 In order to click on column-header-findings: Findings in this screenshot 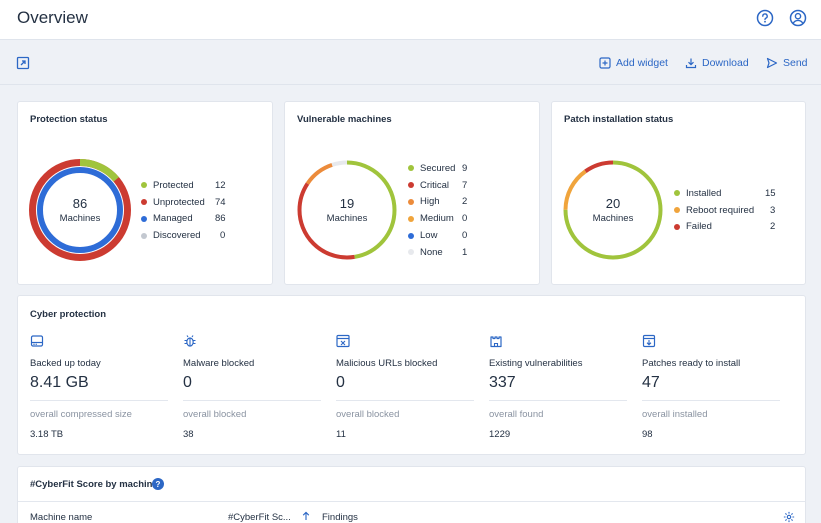, I will do `click(340, 517)`.